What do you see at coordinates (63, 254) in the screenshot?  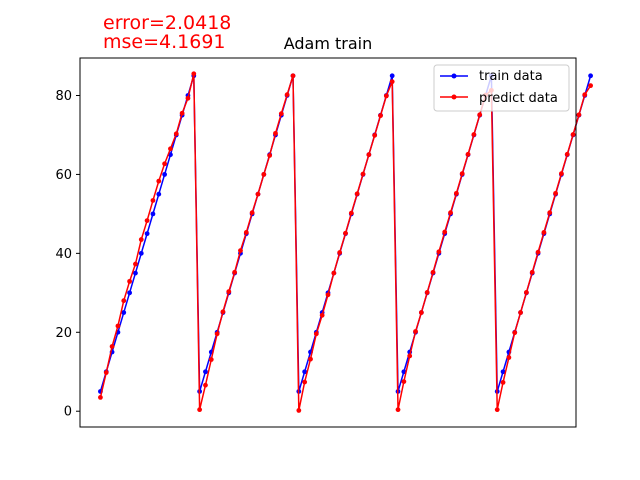 I see `y-tick-label: 40` at bounding box center [63, 254].